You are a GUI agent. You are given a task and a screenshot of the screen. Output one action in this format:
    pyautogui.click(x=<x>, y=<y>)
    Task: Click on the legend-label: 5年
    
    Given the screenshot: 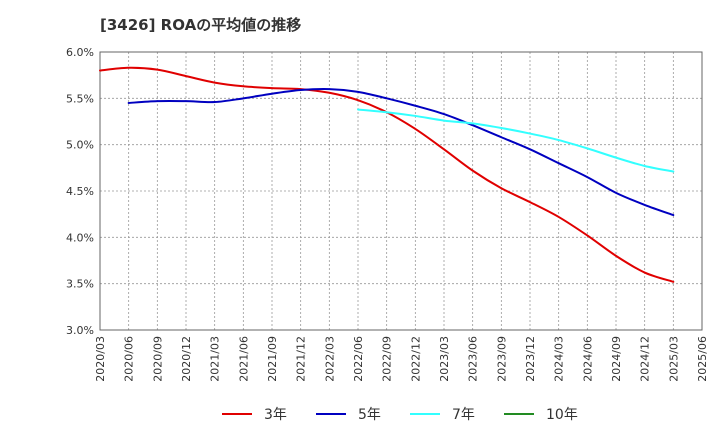 What is the action you would take?
    pyautogui.click(x=369, y=415)
    